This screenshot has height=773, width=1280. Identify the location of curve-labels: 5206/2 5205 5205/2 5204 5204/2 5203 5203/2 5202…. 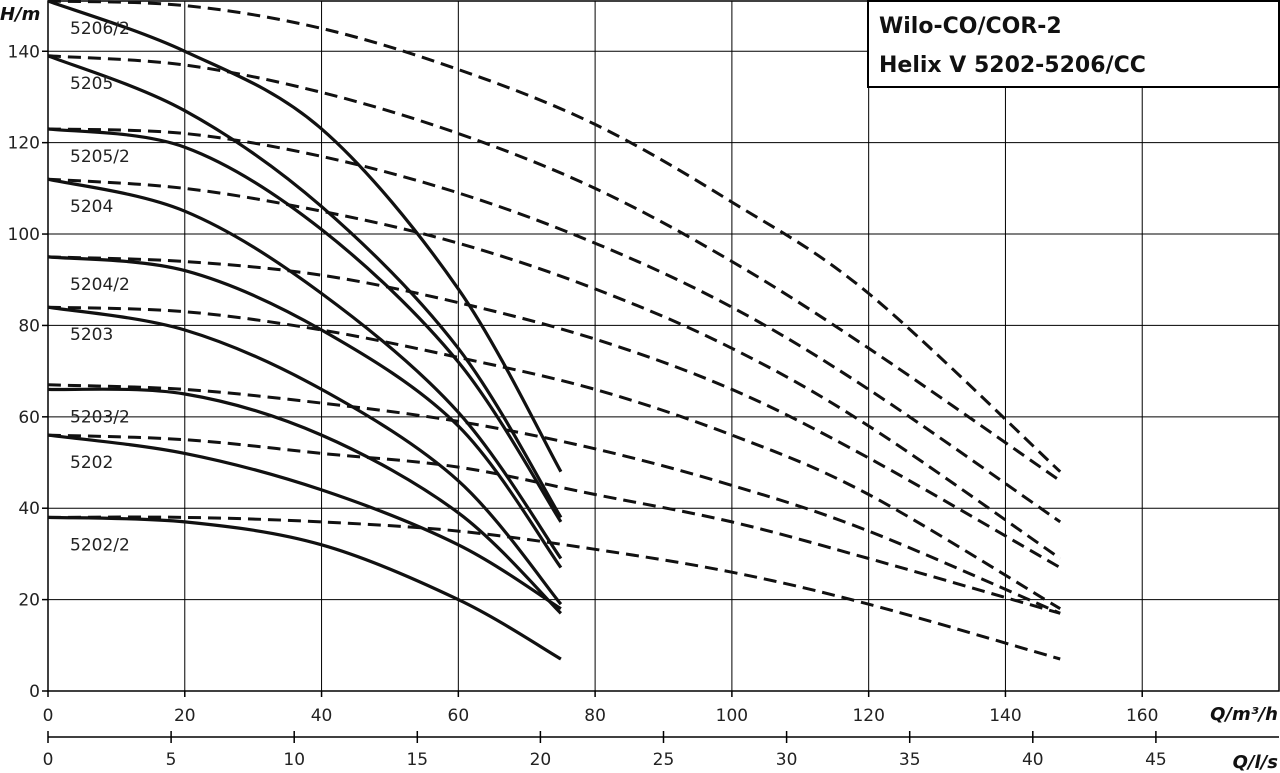
(100, 287).